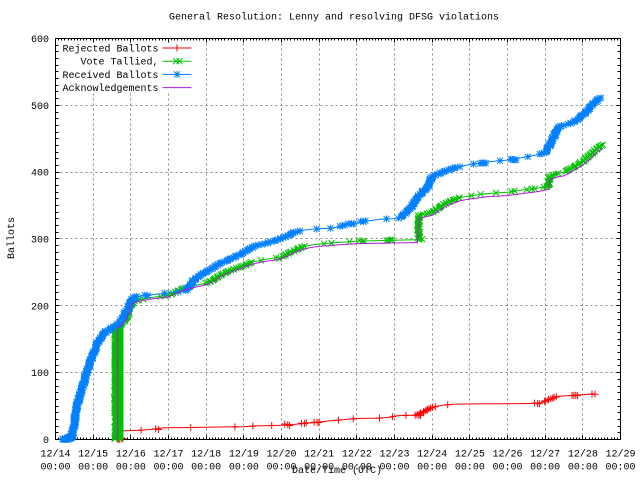  Describe the element at coordinates (110, 50) in the screenshot. I see `svg-text: Rejected Ballots` at that location.